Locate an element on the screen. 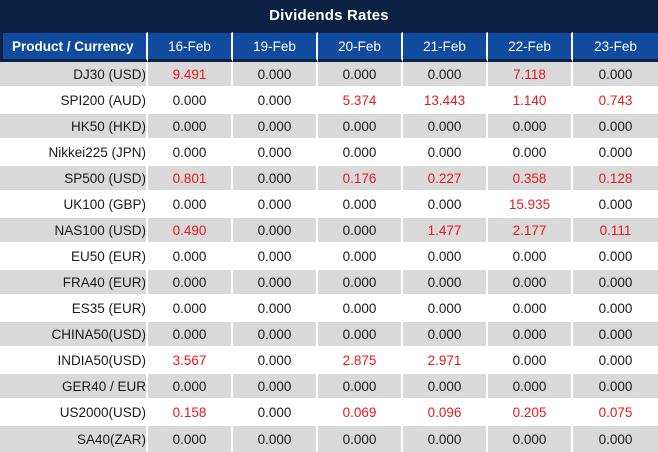 Image resolution: width=658 pixels, height=452 pixels. product-cell: UK100 (GBP) is located at coordinates (74, 205).